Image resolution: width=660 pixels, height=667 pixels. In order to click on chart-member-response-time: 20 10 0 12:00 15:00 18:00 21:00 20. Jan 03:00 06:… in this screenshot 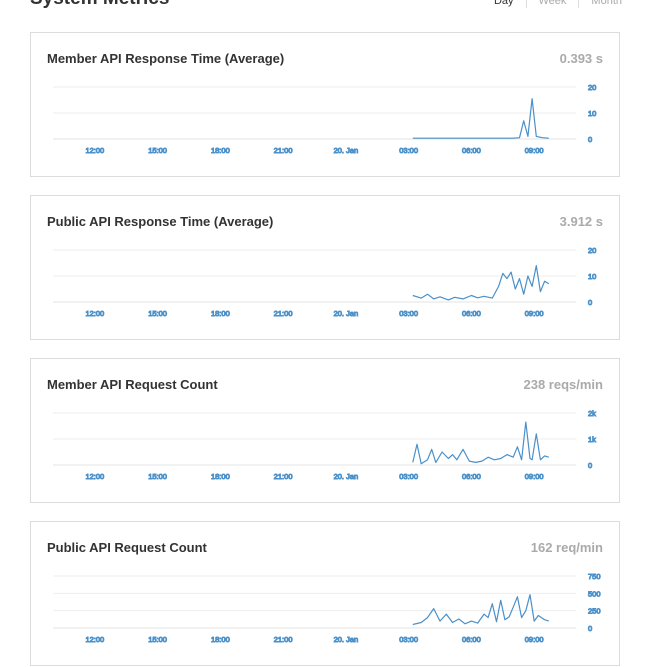, I will do `click(325, 119)`.